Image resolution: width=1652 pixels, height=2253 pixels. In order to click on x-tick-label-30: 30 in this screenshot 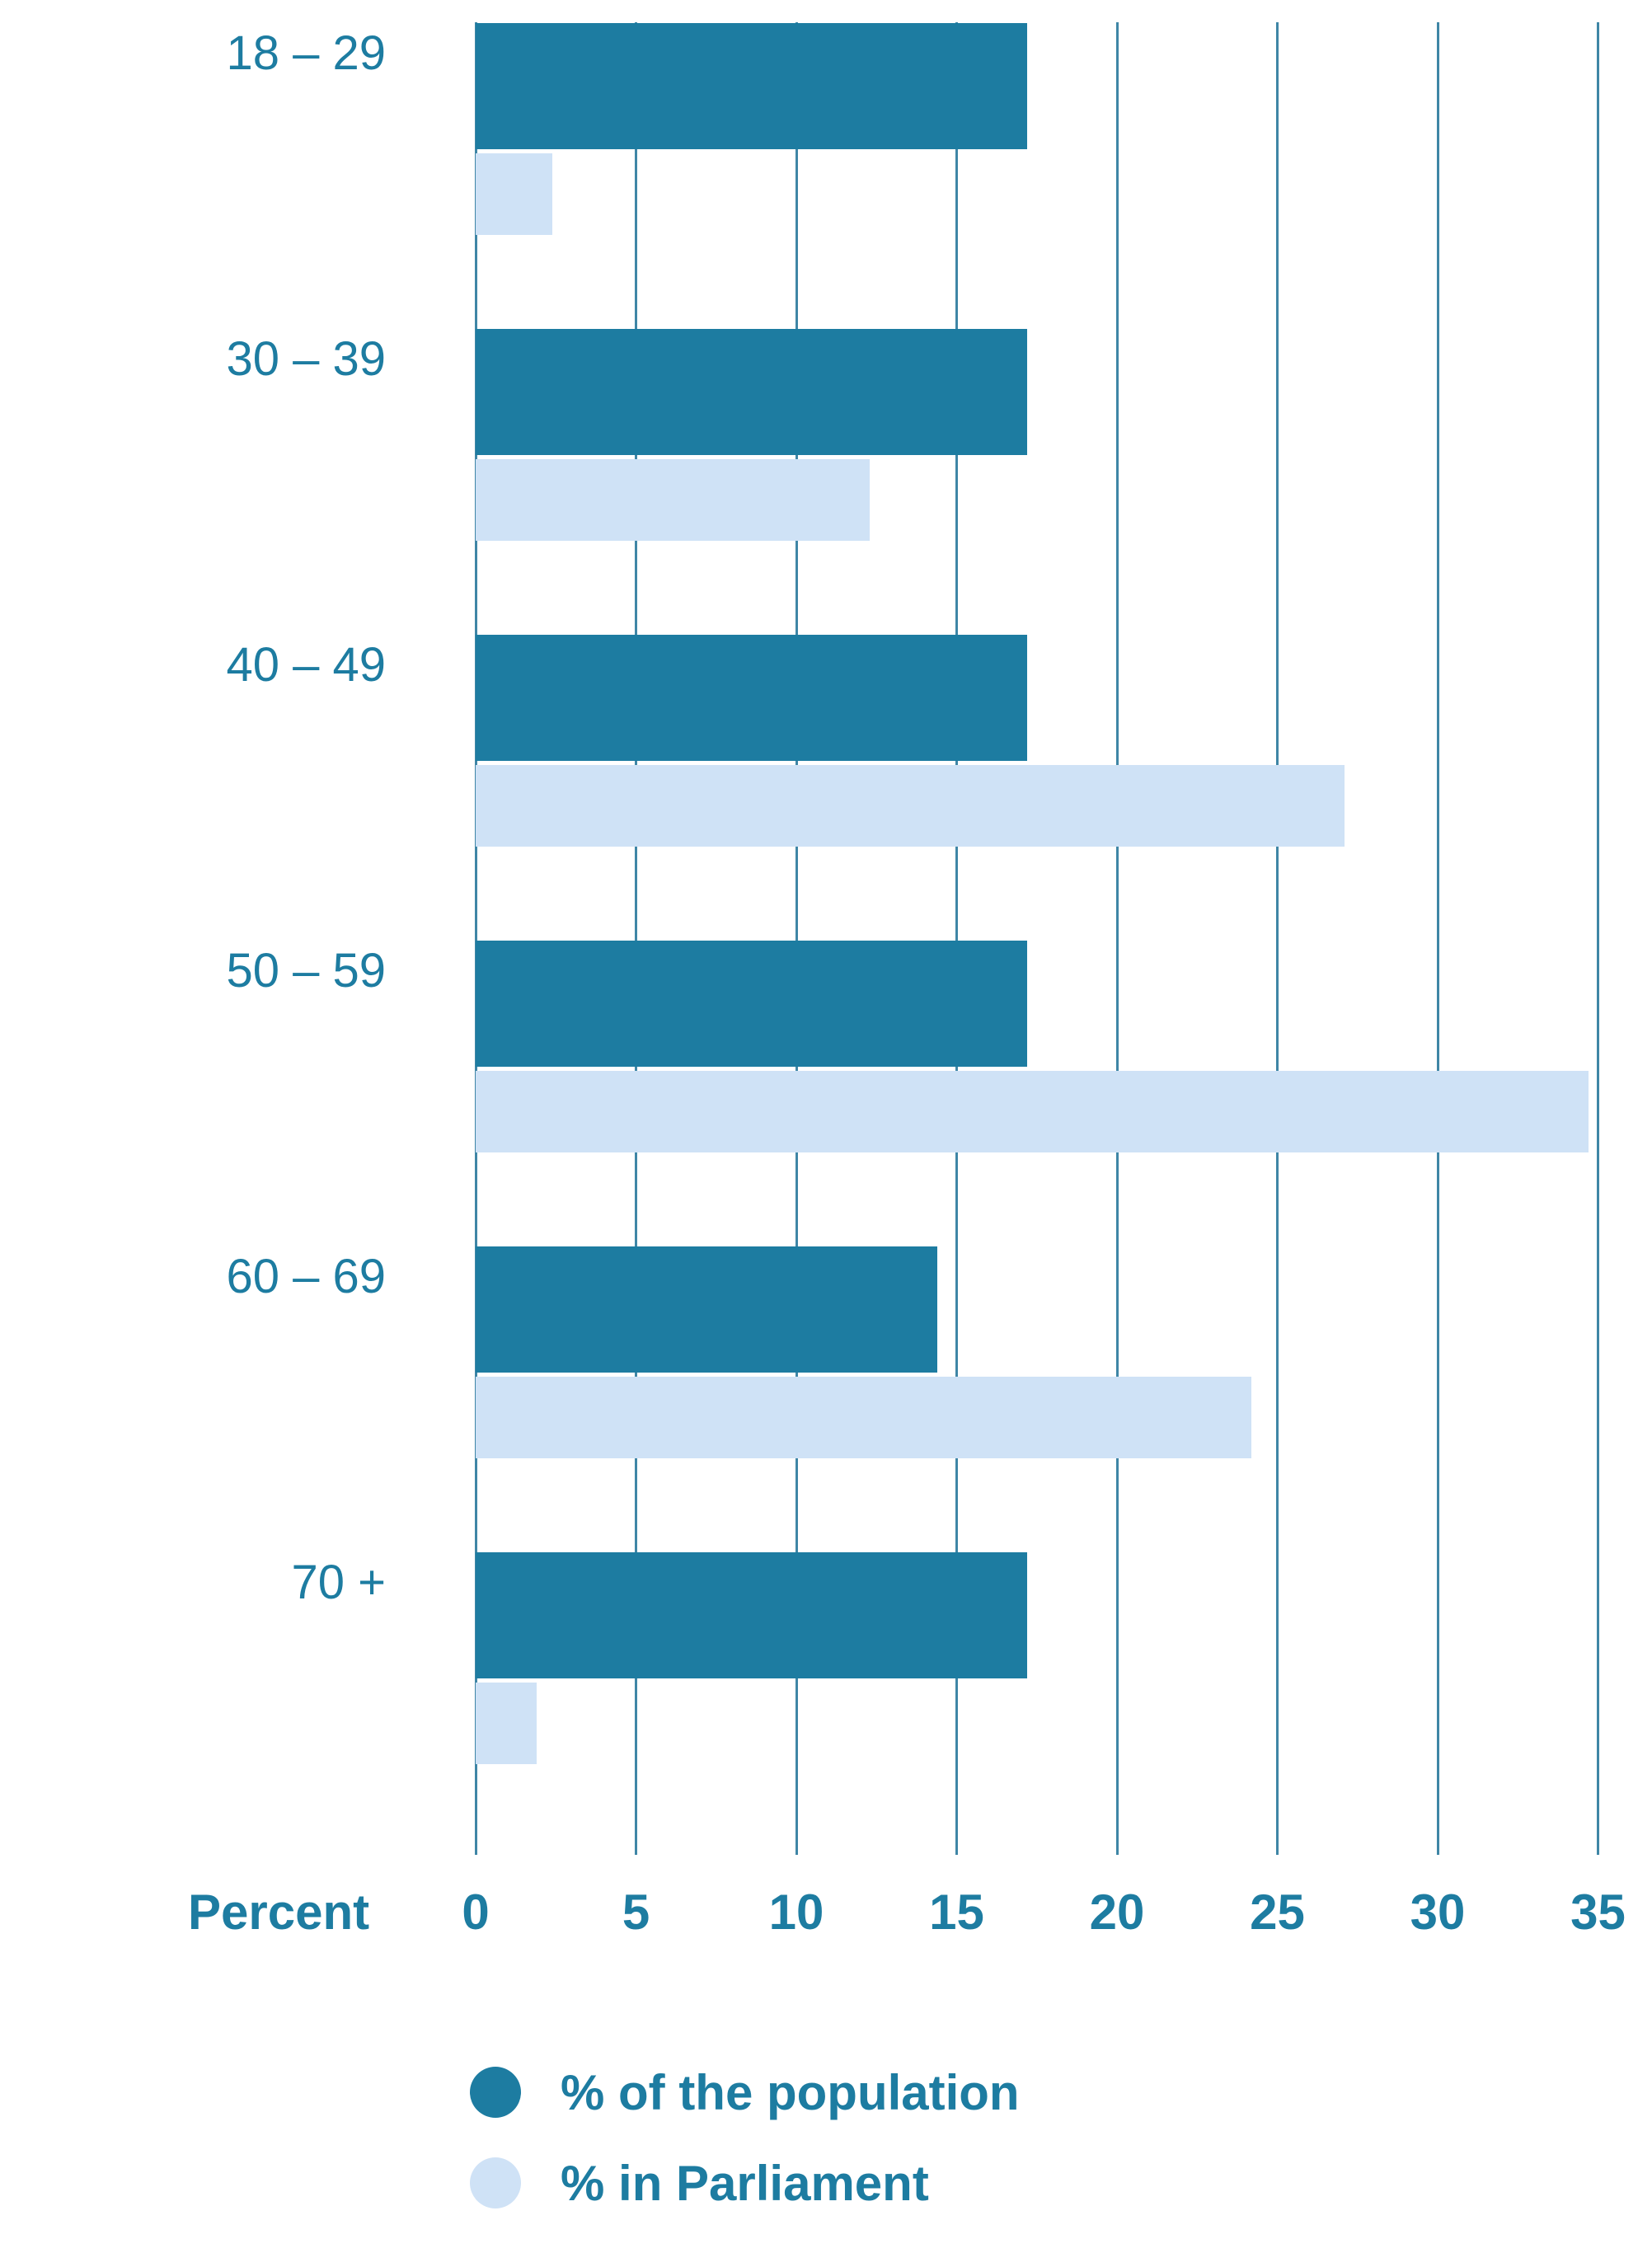, I will do `click(1438, 1913)`.